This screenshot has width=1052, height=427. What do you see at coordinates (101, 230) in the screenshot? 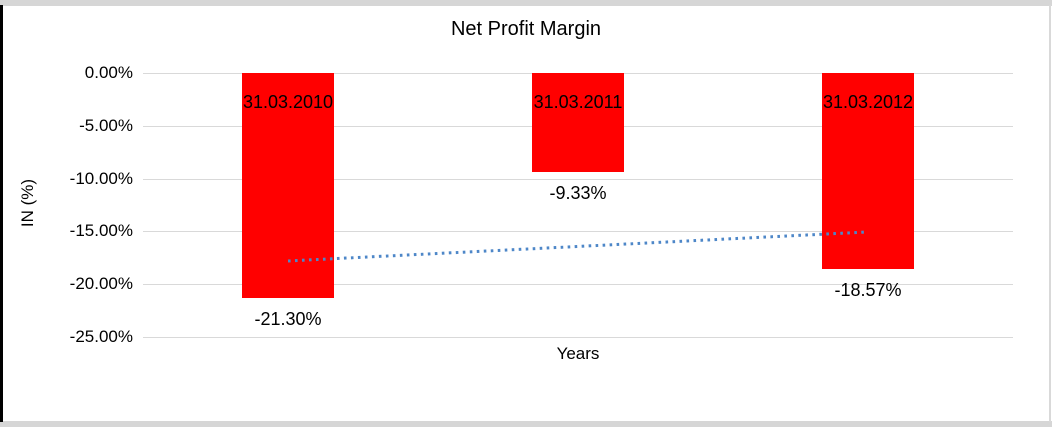
I see `y-tick-label: -15.00%` at bounding box center [101, 230].